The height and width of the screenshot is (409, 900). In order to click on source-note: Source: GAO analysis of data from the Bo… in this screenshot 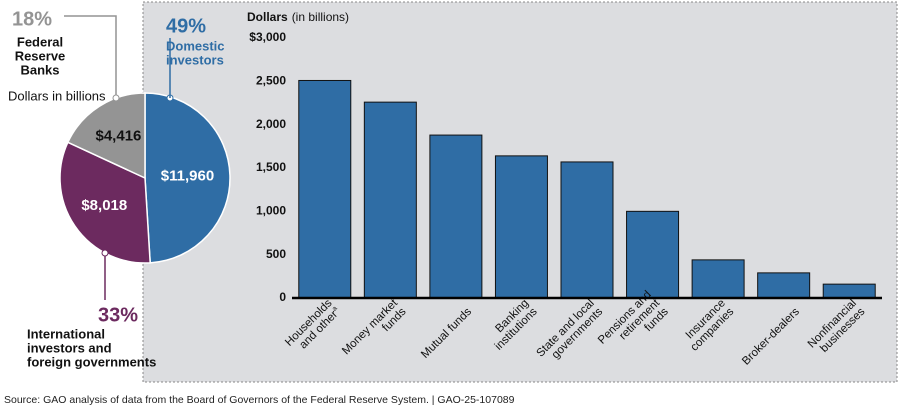, I will do `click(259, 400)`.